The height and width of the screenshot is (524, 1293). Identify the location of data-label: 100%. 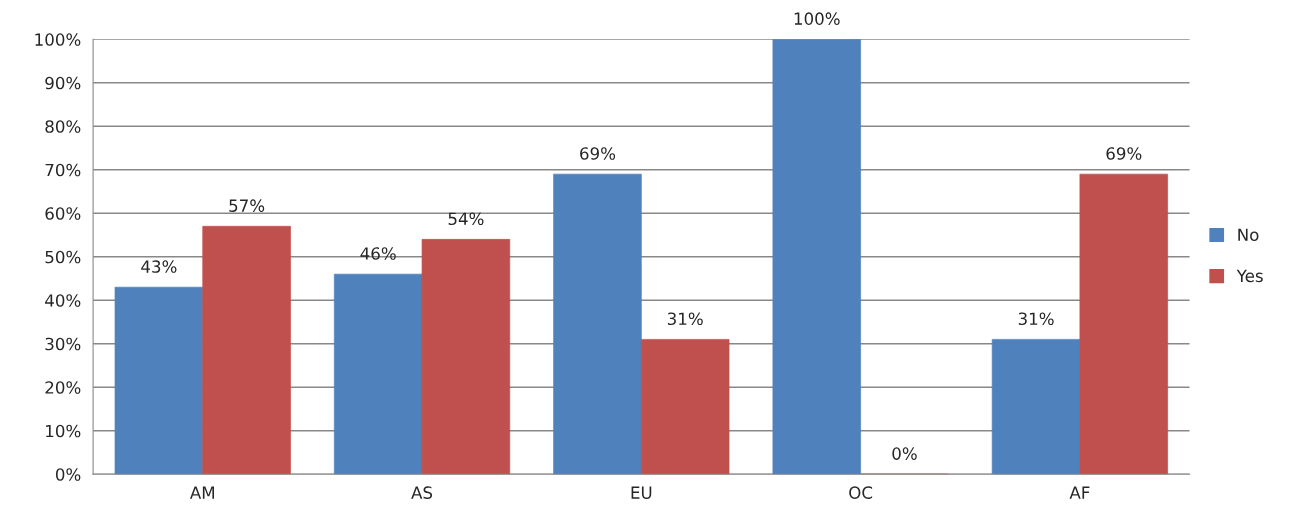
(817, 18).